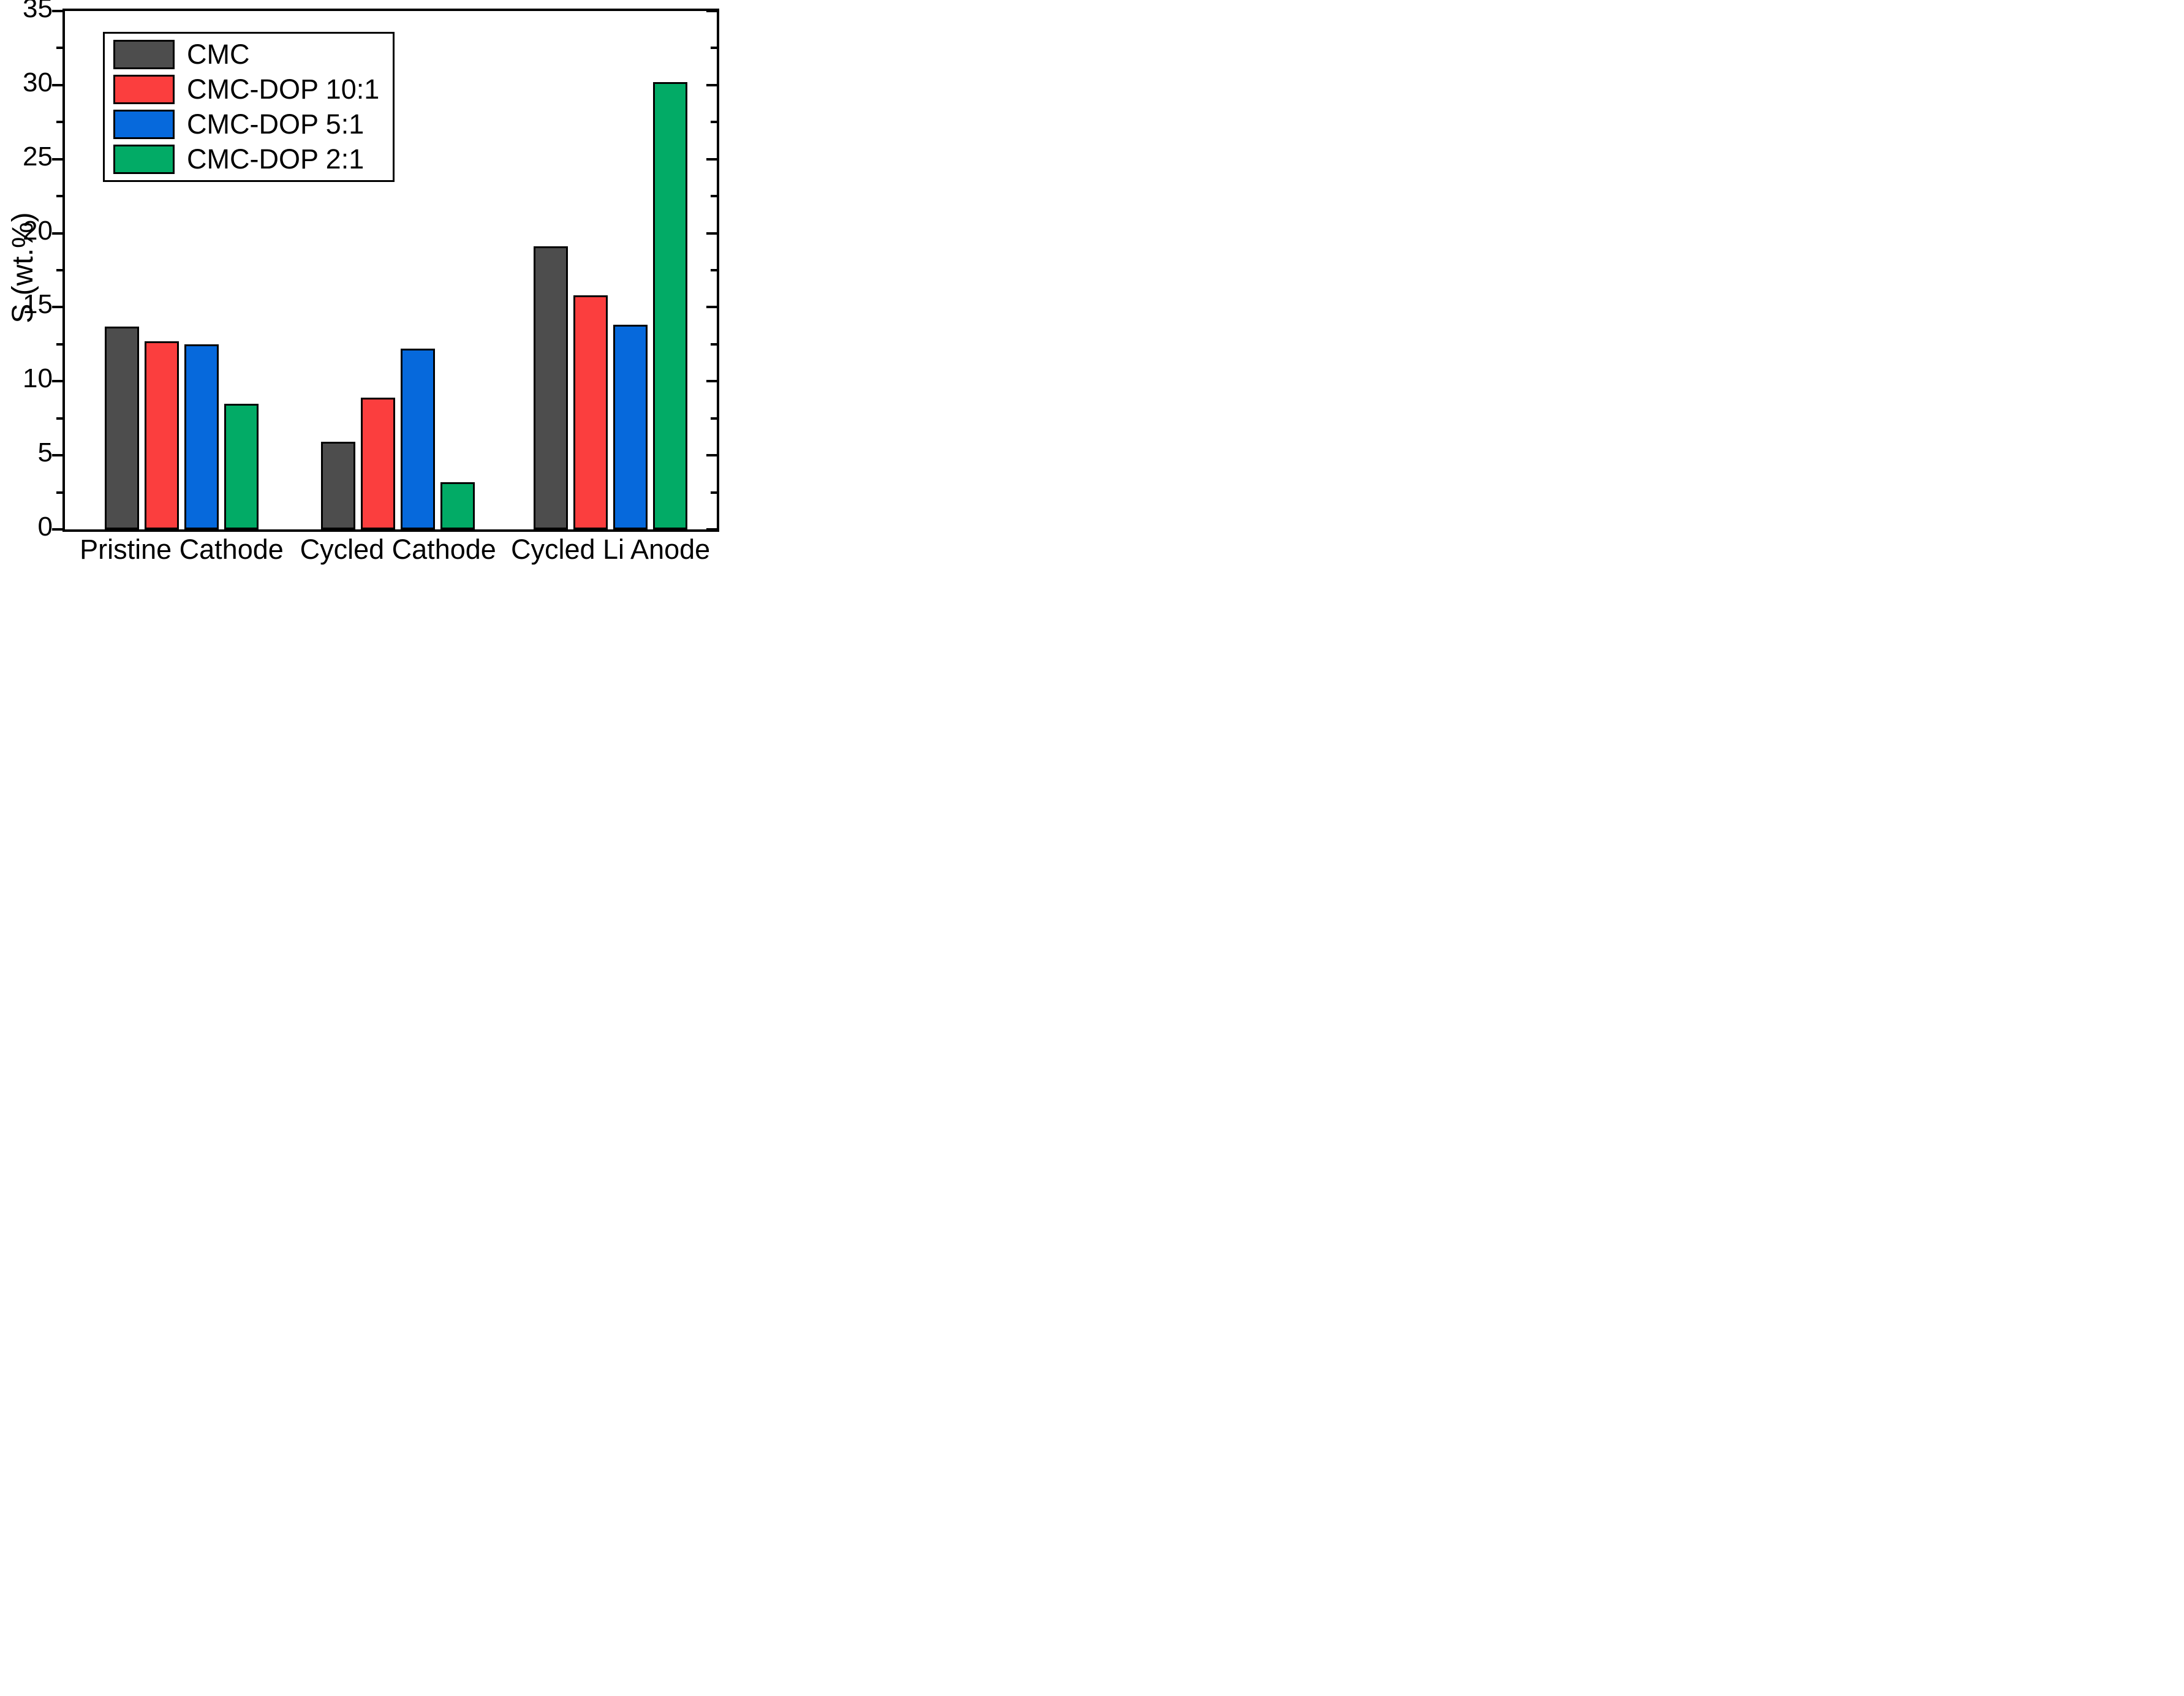  I want to click on legend-label: CMC-DOP 2:1, so click(276, 159).